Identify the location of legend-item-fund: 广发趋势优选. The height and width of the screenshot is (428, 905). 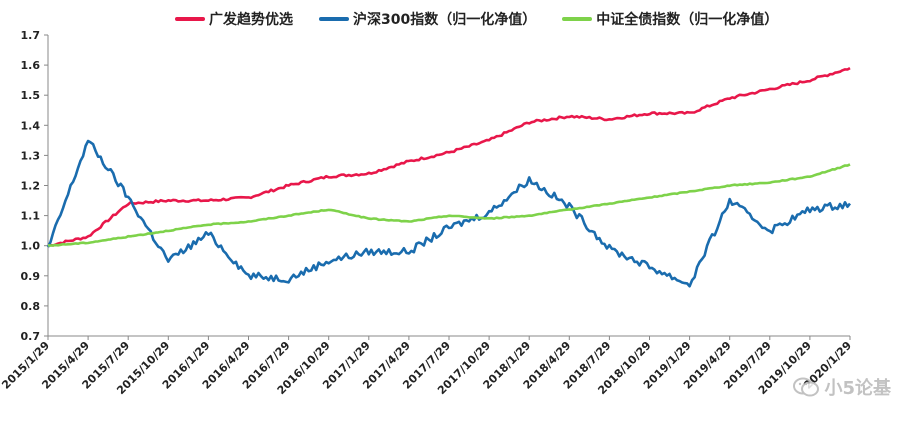
(234, 19).